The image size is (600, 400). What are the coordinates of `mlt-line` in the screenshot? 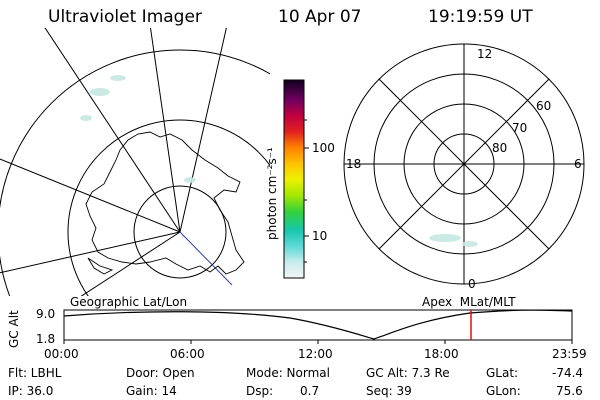 It's located at (464, 164).